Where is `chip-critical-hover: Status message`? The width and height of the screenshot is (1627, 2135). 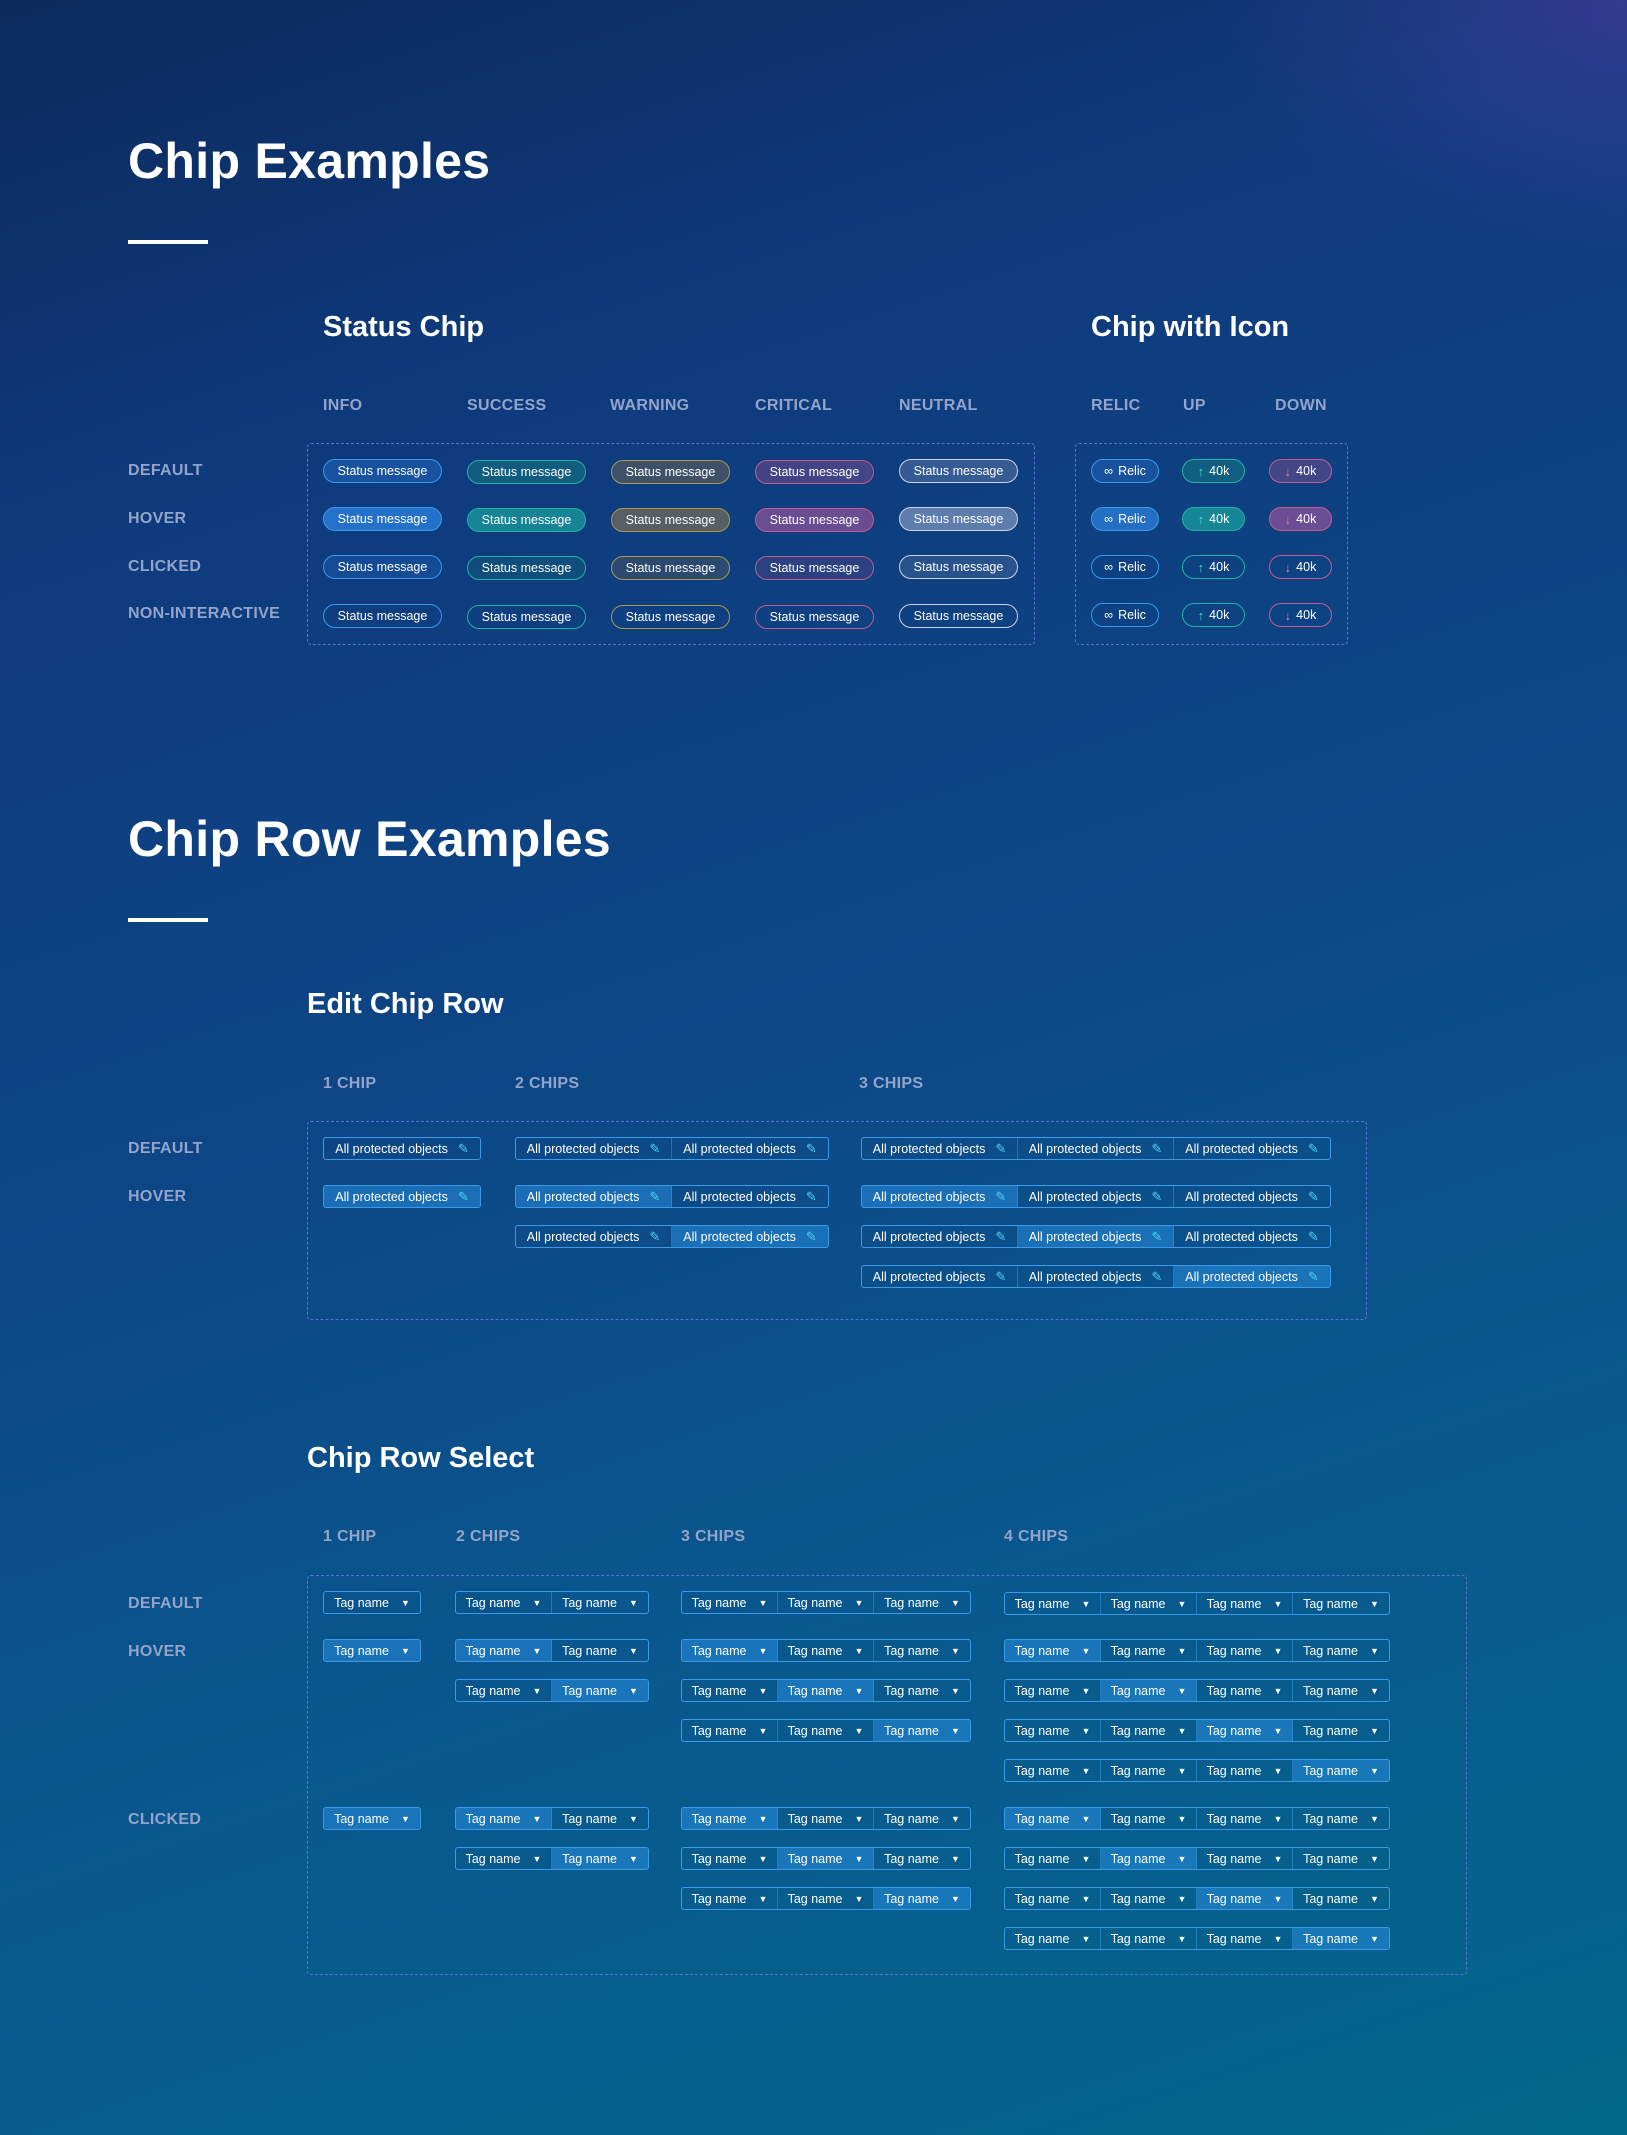 chip-critical-hover: Status message is located at coordinates (814, 520).